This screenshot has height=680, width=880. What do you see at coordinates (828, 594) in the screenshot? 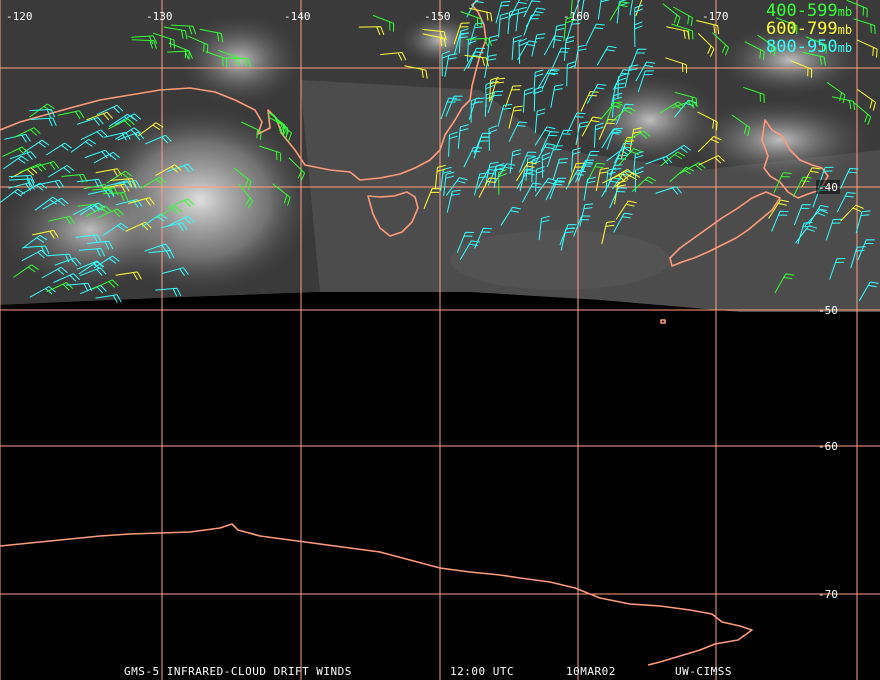
I see `lat-label: -70` at bounding box center [828, 594].